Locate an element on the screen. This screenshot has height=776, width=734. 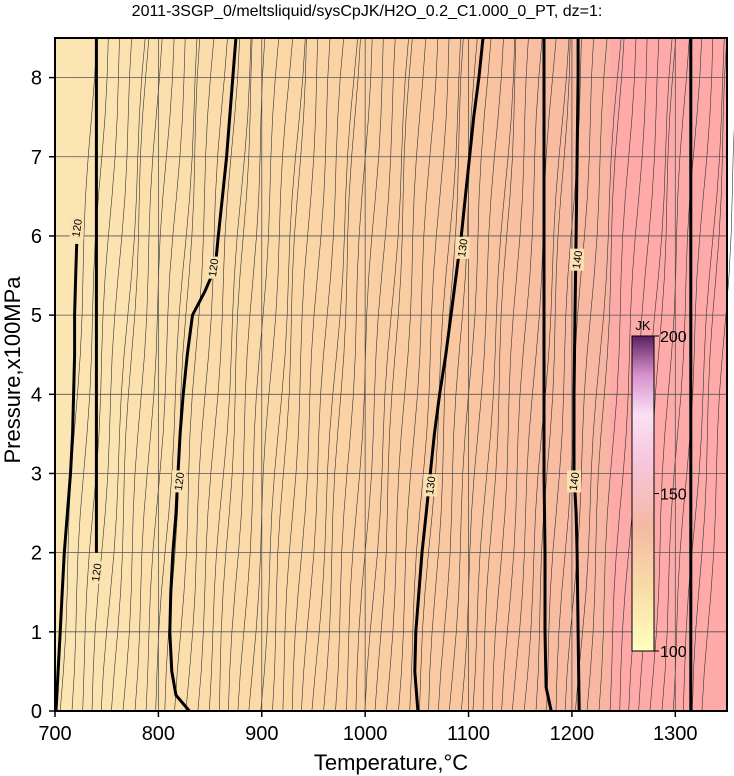
y-tick-label: 2 is located at coordinates (36, 554).